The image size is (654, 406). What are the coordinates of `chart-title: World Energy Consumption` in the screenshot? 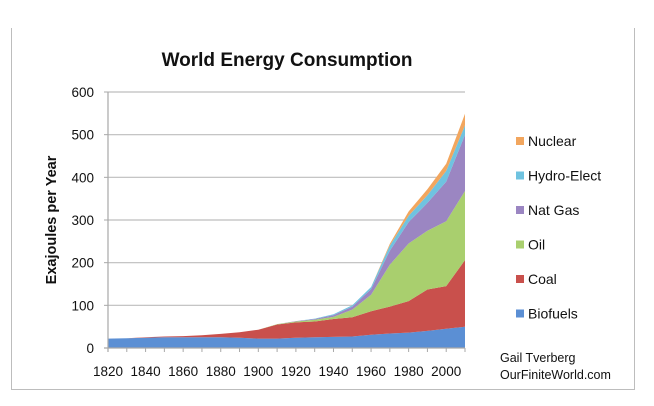 It's located at (287, 60).